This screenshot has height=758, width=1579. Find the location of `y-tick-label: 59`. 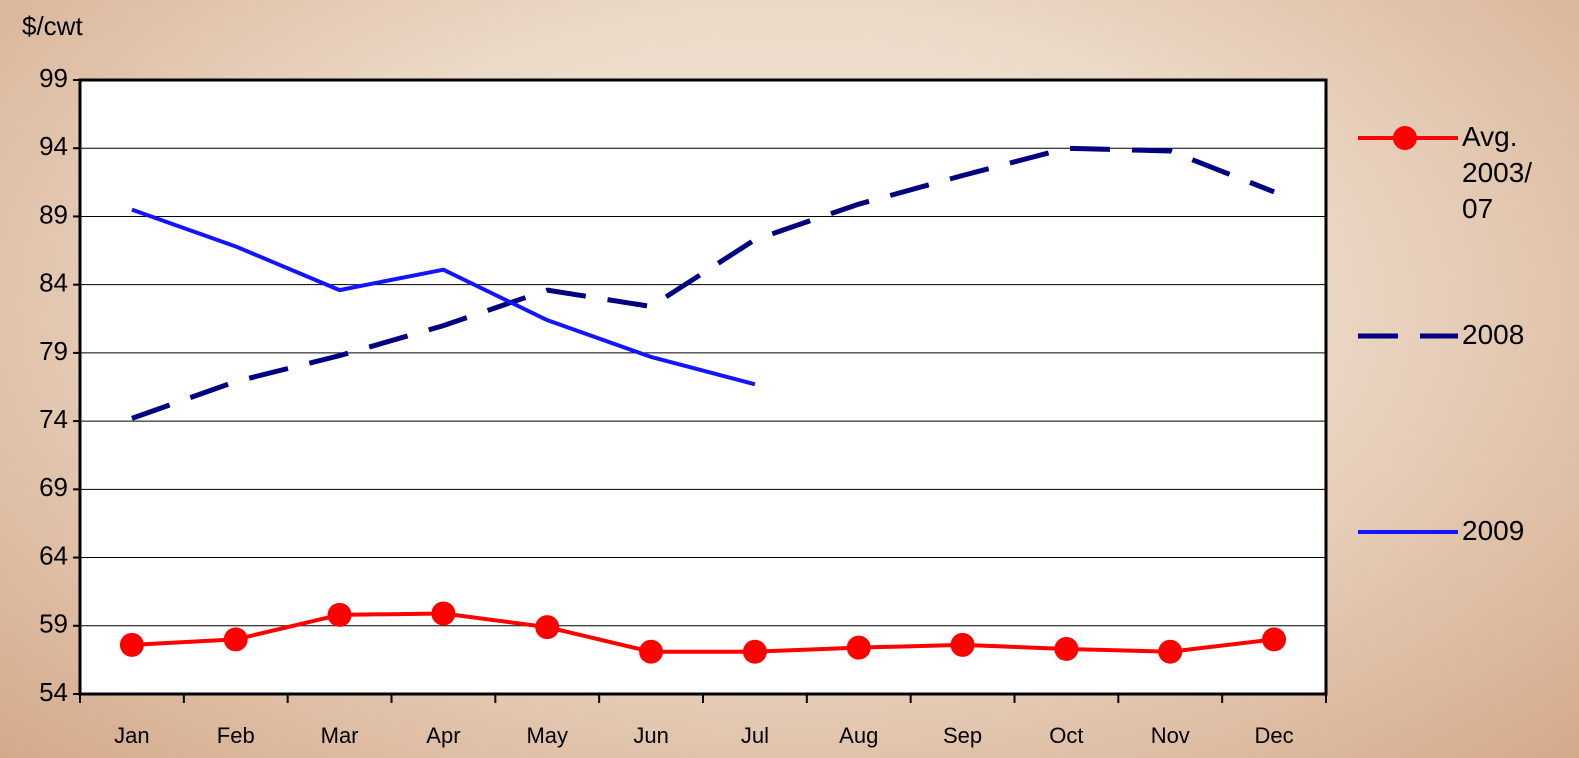

y-tick-label: 59 is located at coordinates (53, 624).